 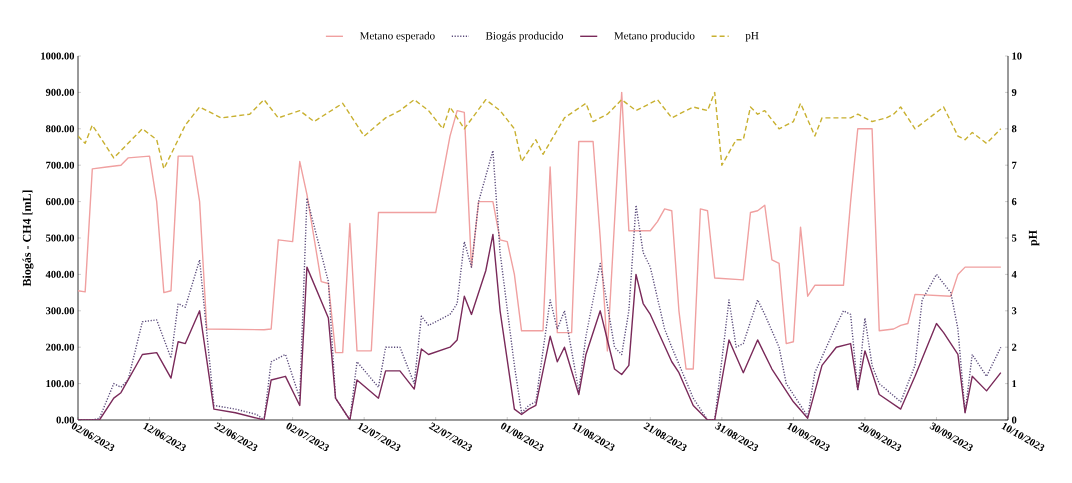 What do you see at coordinates (60, 311) in the screenshot?
I see `y-tick-label: 300.00` at bounding box center [60, 311].